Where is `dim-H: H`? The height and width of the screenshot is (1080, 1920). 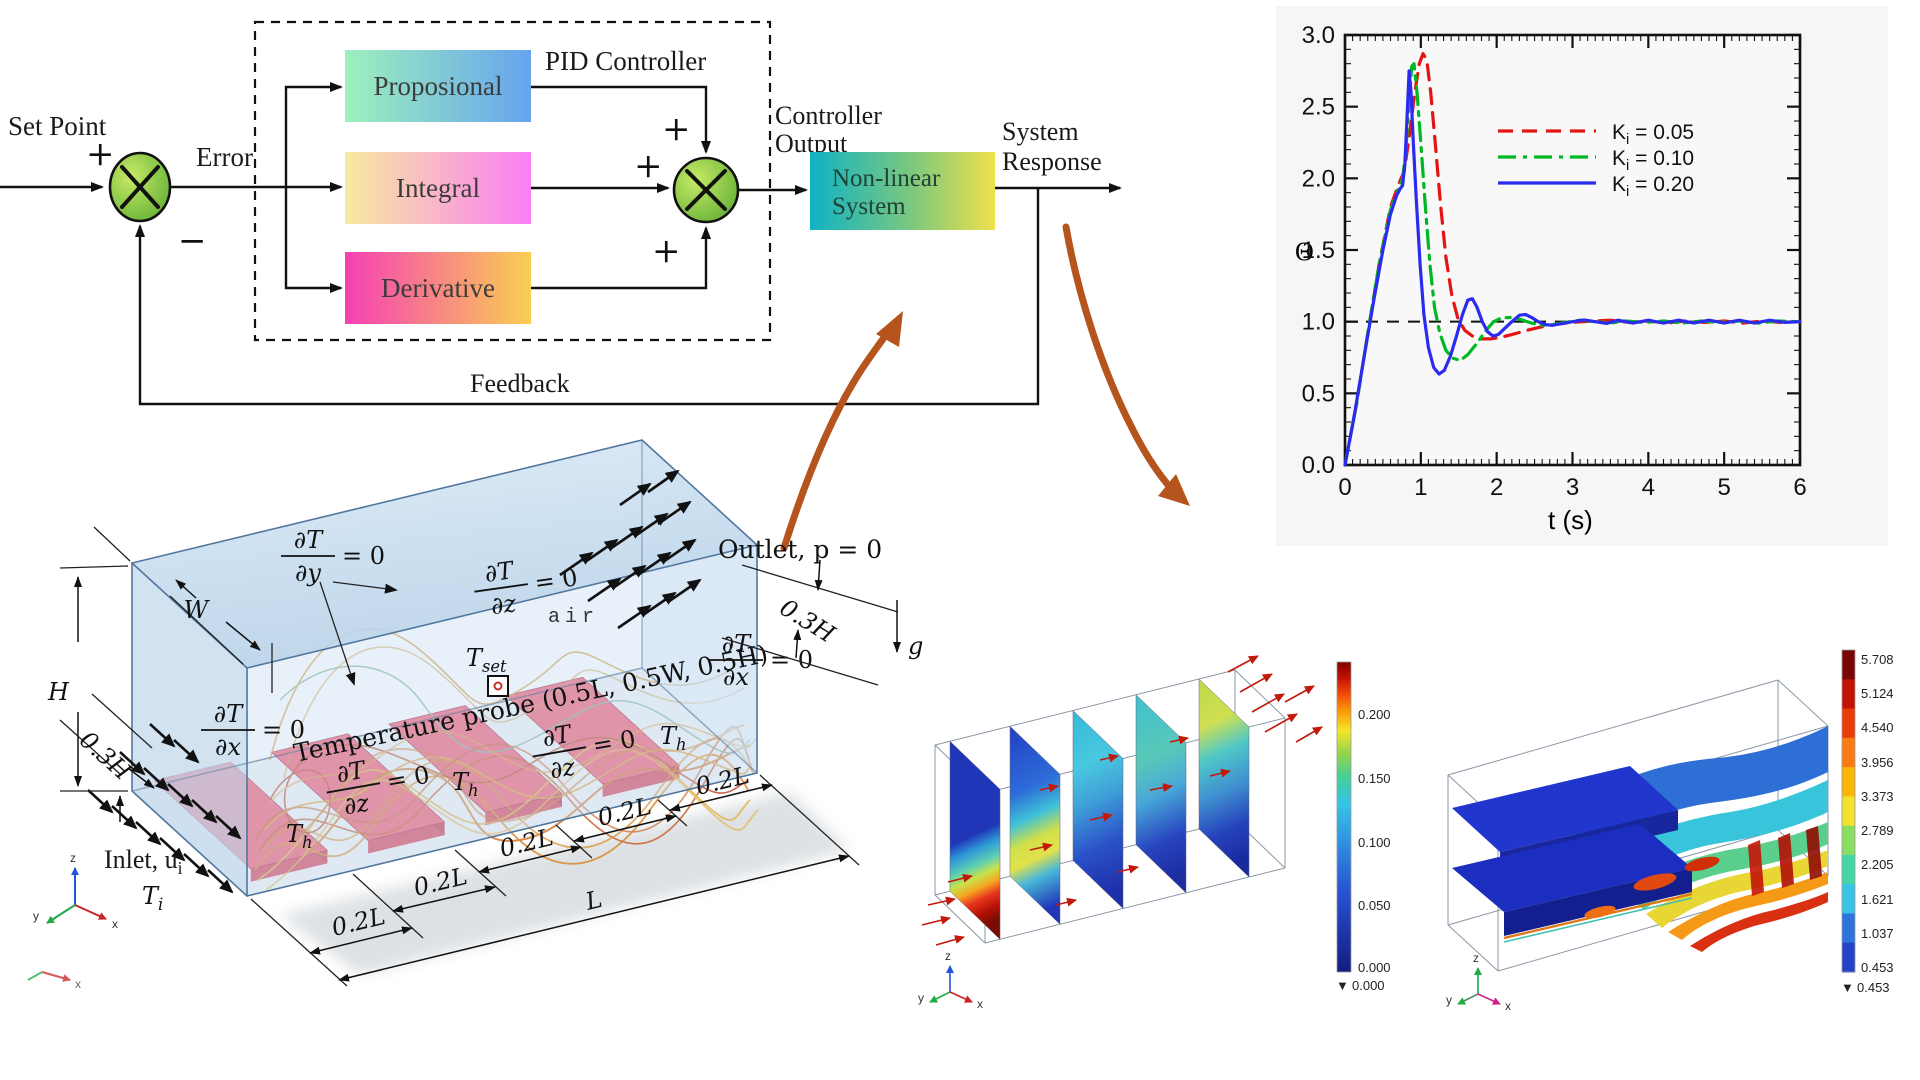
dim-H: H is located at coordinates (58, 692).